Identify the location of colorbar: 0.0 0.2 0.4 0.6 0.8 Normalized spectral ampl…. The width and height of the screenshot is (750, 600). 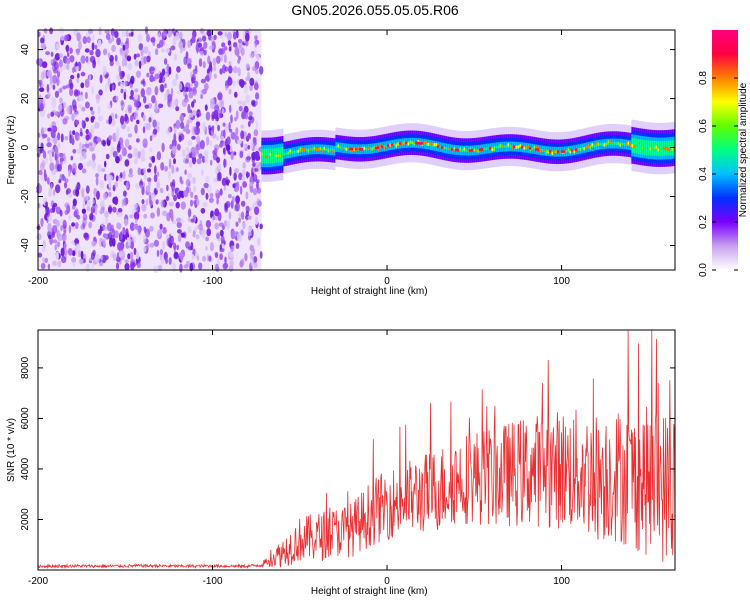
(723, 153).